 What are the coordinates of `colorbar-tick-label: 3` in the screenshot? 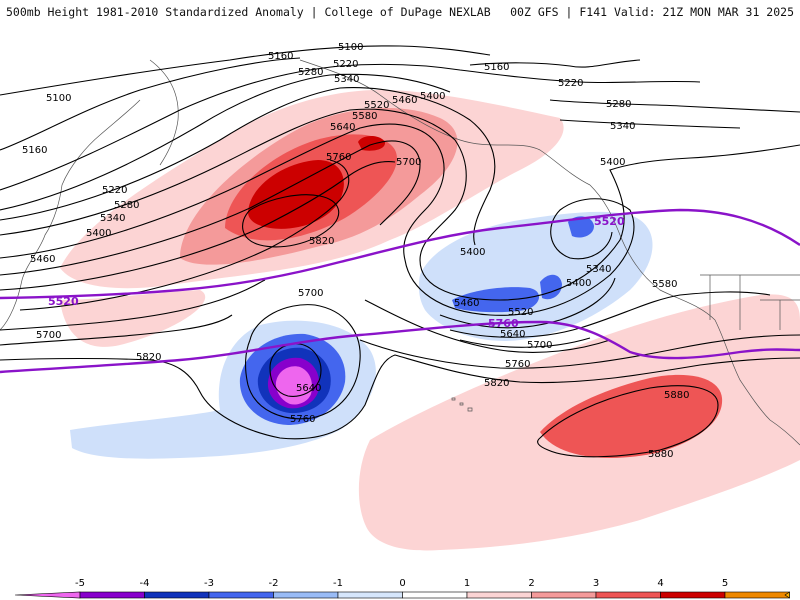 It's located at (596, 583).